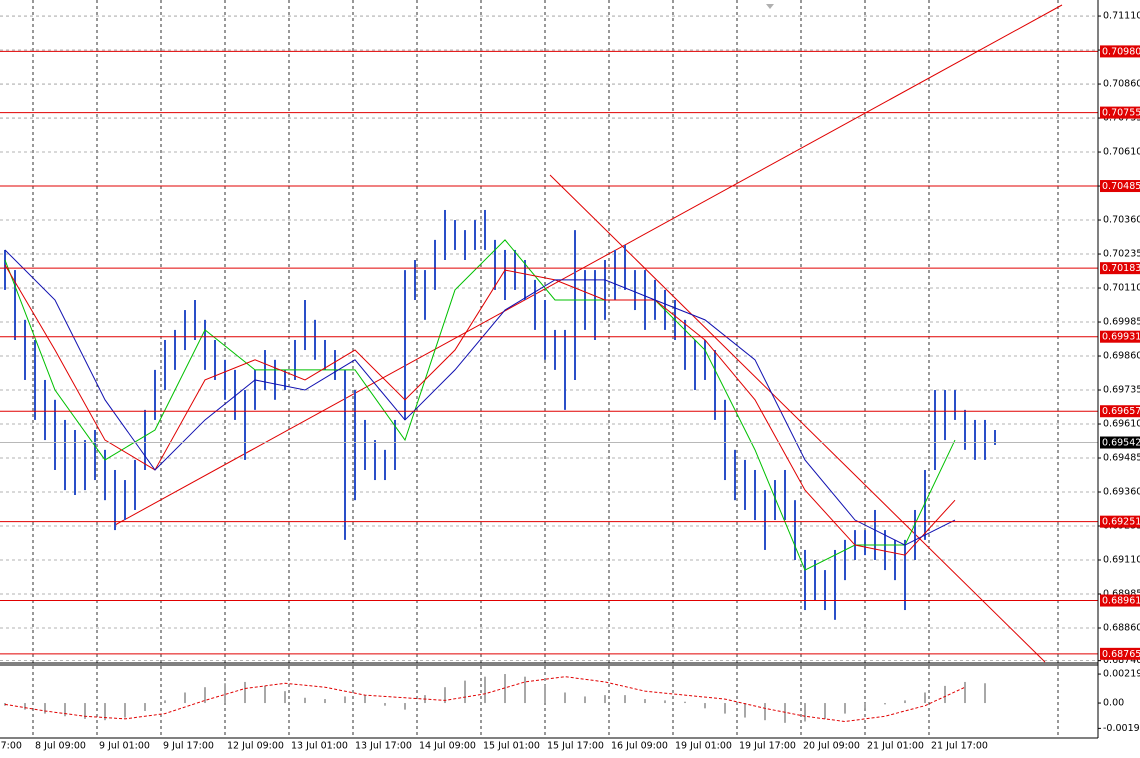 The width and height of the screenshot is (1140, 758). I want to click on level-label: 0.69251, so click(1121, 522).